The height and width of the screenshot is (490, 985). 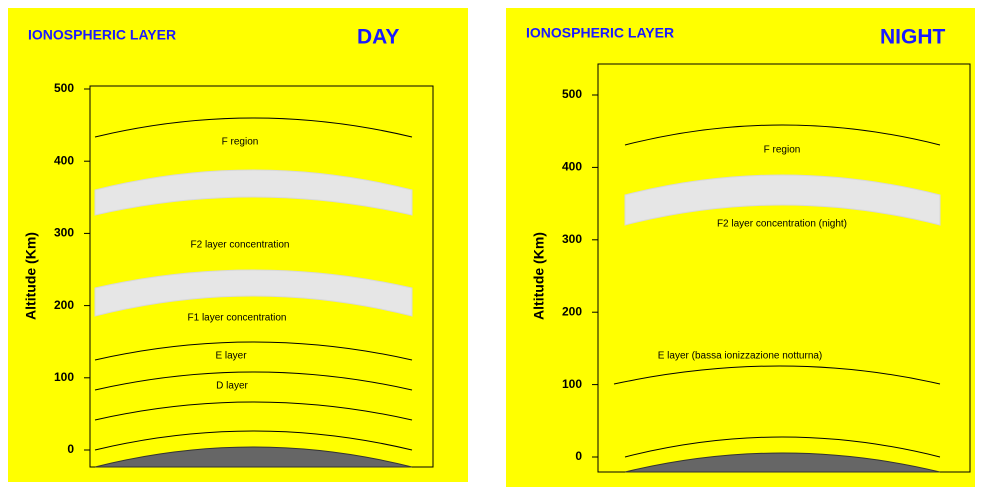 What do you see at coordinates (740, 356) in the screenshot?
I see `layer-label: E layer (bassa ionizzazione notturna)` at bounding box center [740, 356].